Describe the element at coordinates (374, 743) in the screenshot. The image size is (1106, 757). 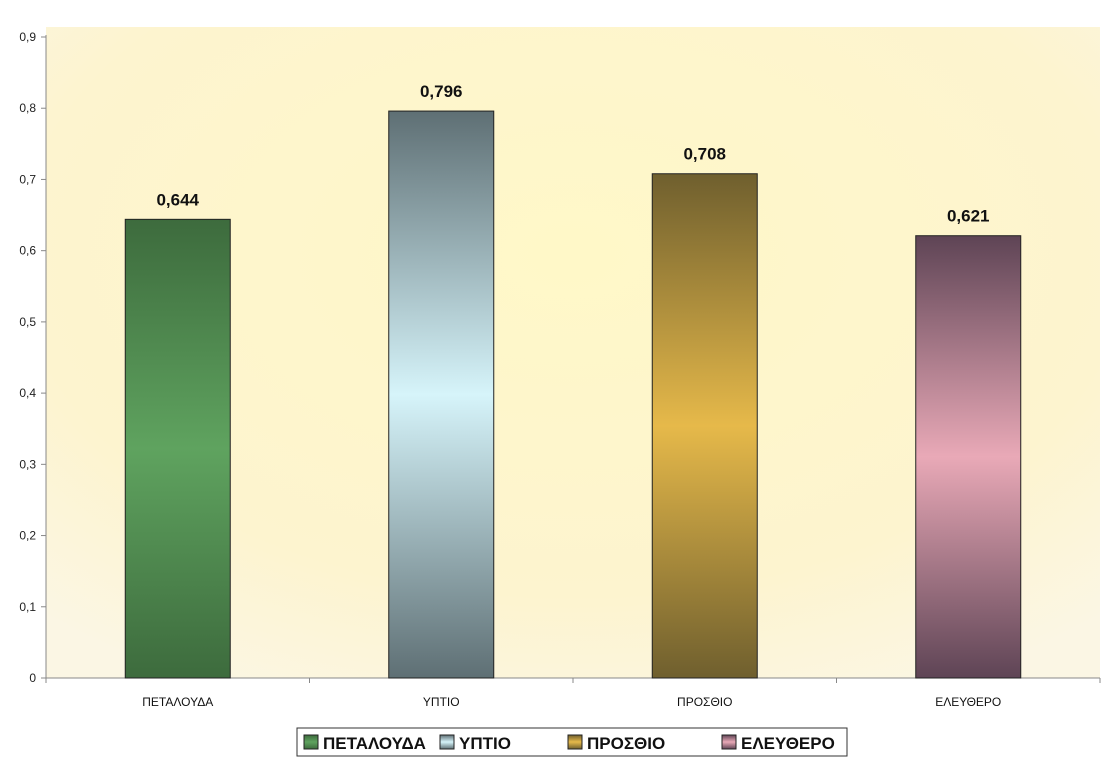
I see `legend-item: ΠΕΤΑΛΟΥΔΑ` at that location.